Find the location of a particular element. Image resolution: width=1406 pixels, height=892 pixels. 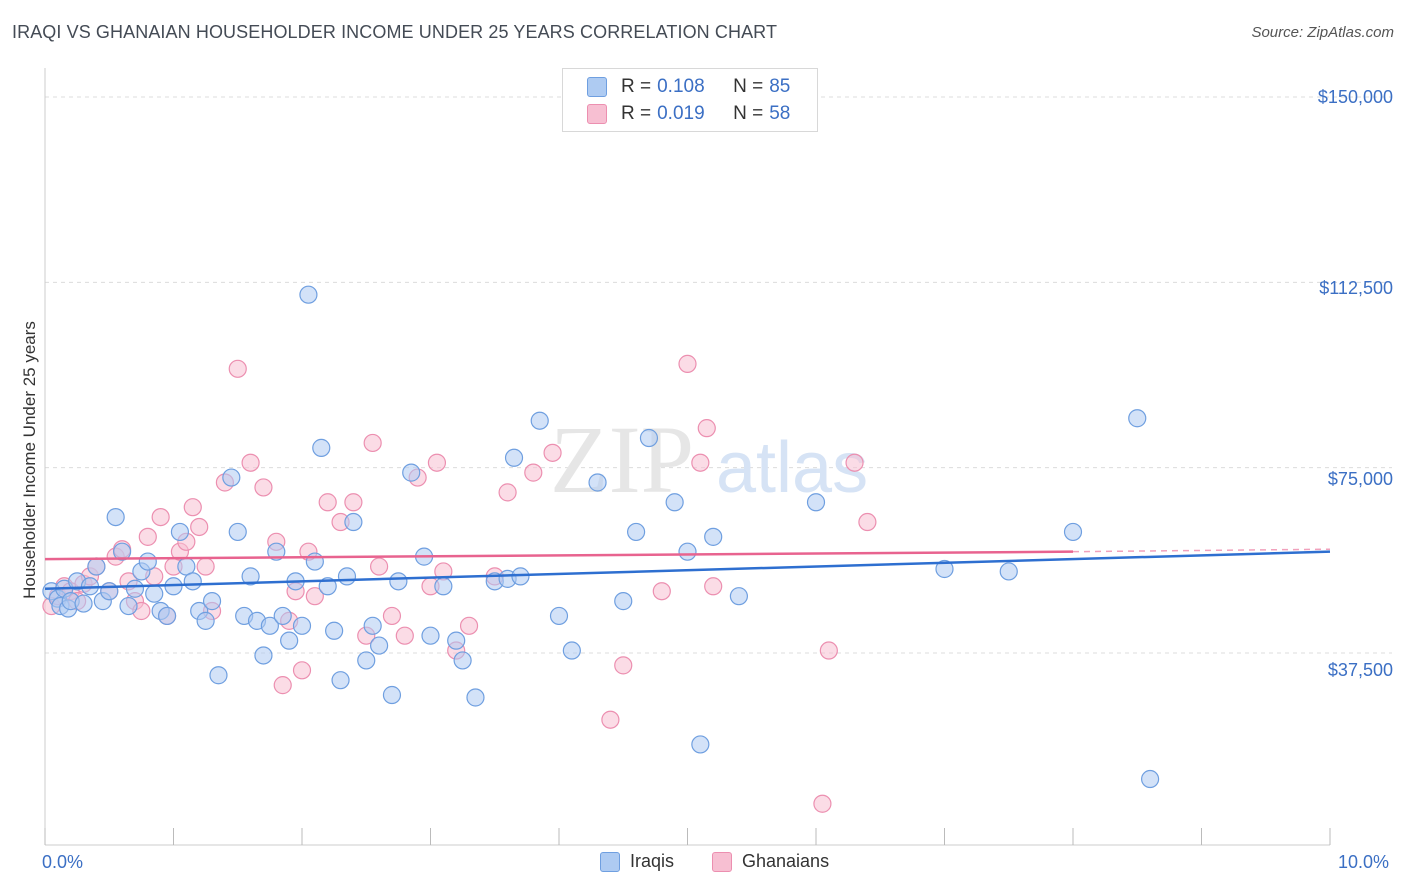

r-value-ghanaians: 0.019 is located at coordinates (681, 113).